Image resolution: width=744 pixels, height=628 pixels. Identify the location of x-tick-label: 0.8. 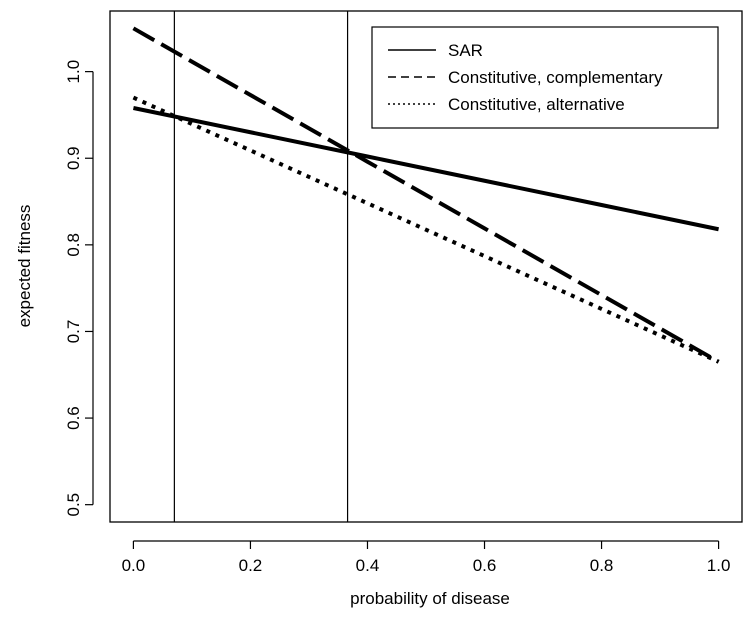
(602, 565).